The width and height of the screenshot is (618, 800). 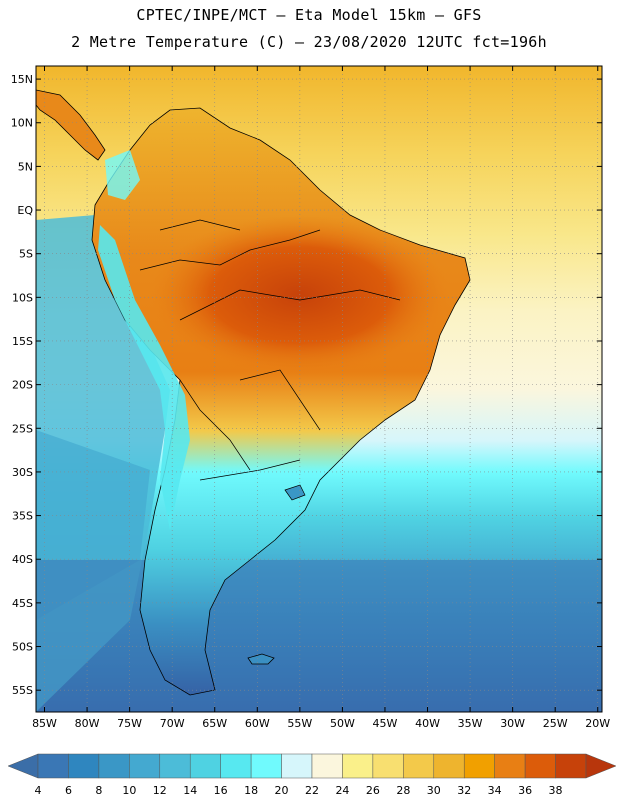 I want to click on latitude-label: 5N, so click(x=25, y=166).